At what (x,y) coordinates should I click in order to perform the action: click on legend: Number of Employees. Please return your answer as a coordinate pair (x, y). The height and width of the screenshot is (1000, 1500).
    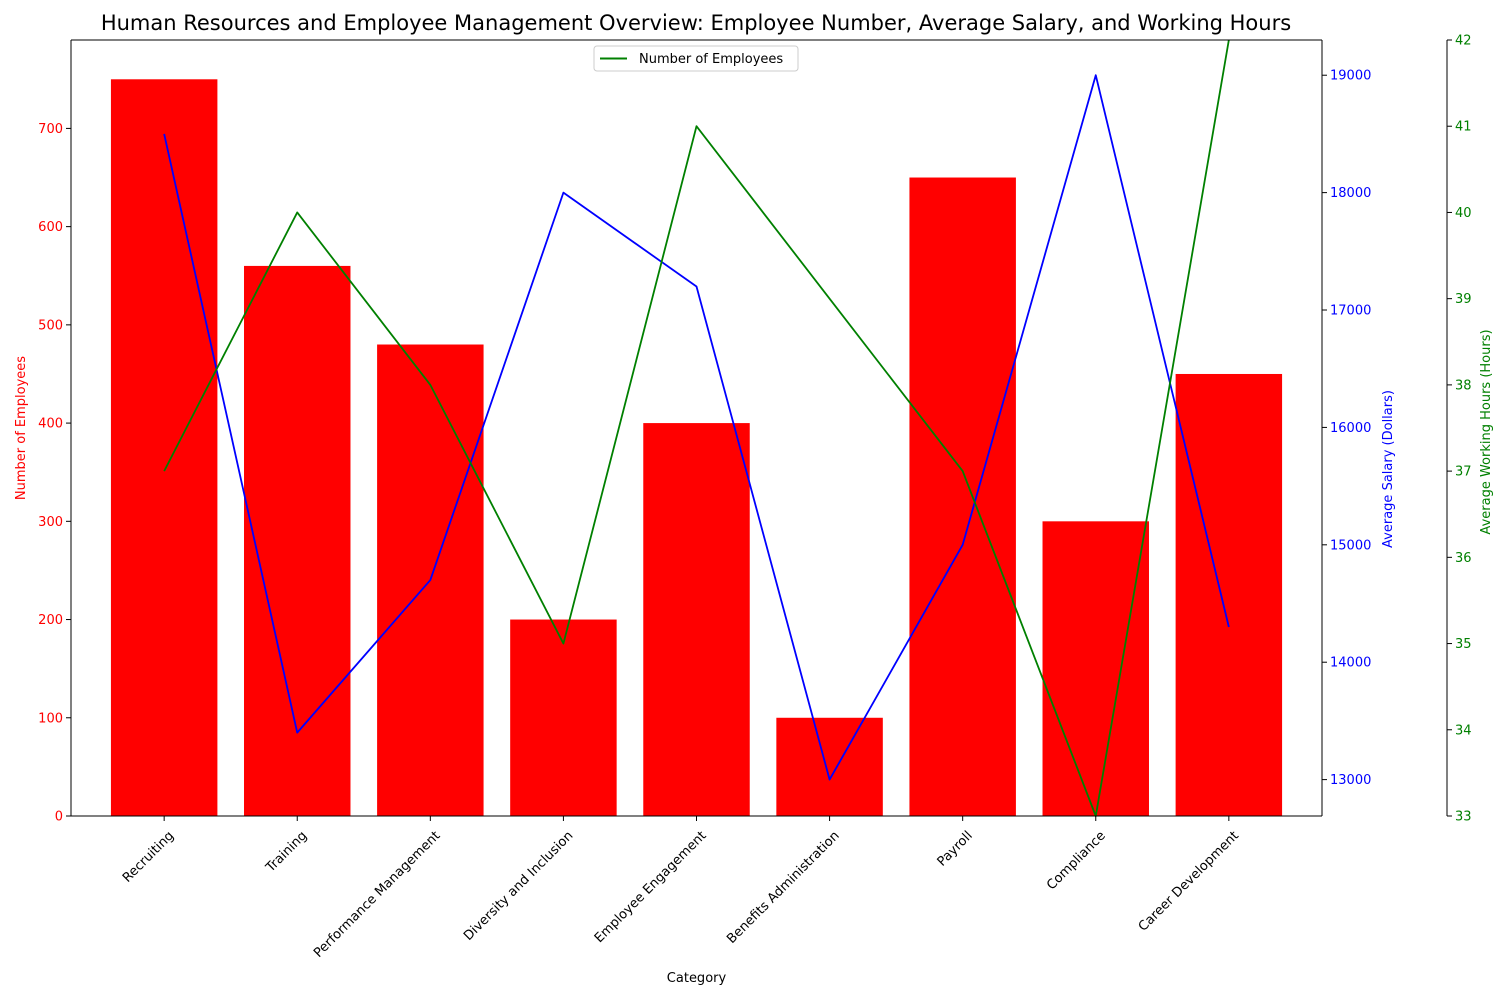
    Looking at the image, I should click on (696, 58).